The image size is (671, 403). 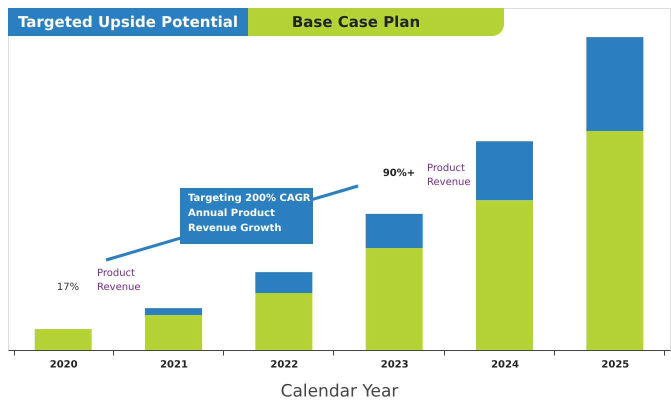 I want to click on x-tick-label: 2024, so click(x=505, y=365).